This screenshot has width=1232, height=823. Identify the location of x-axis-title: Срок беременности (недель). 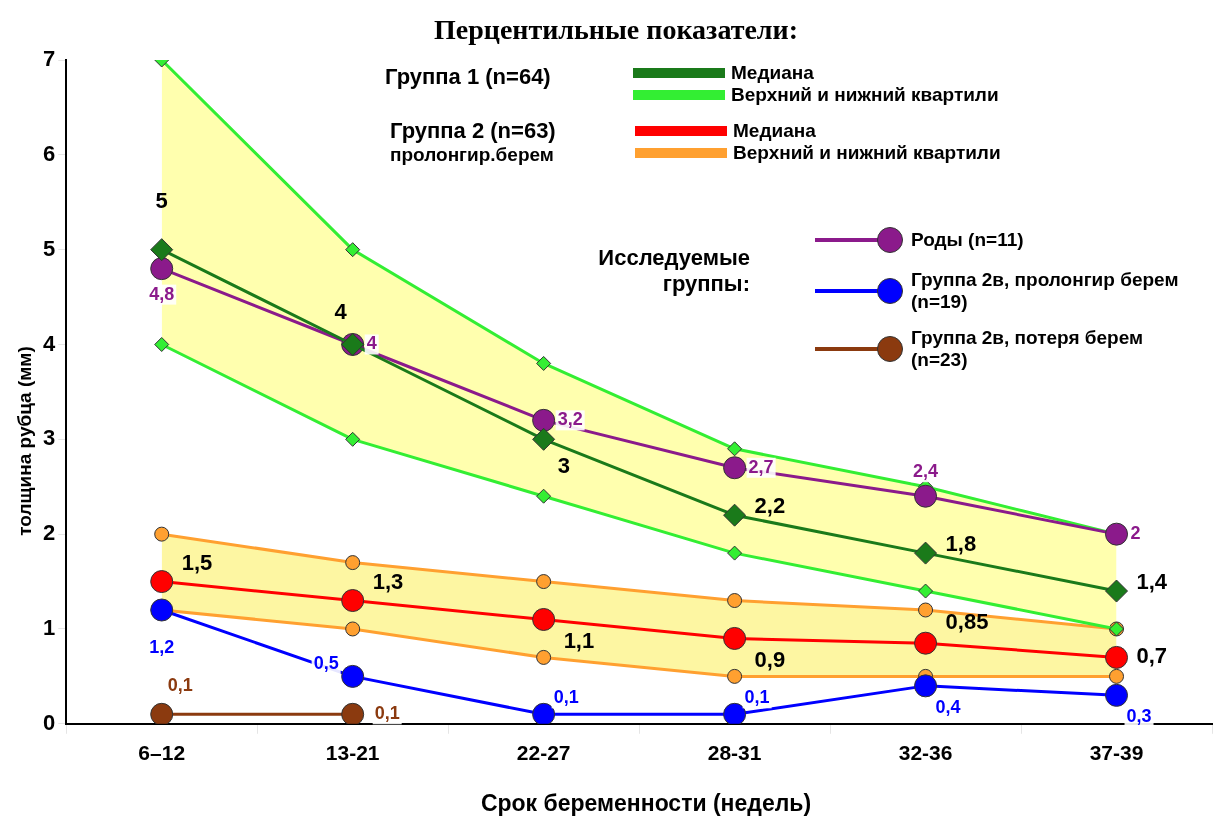
(646, 803).